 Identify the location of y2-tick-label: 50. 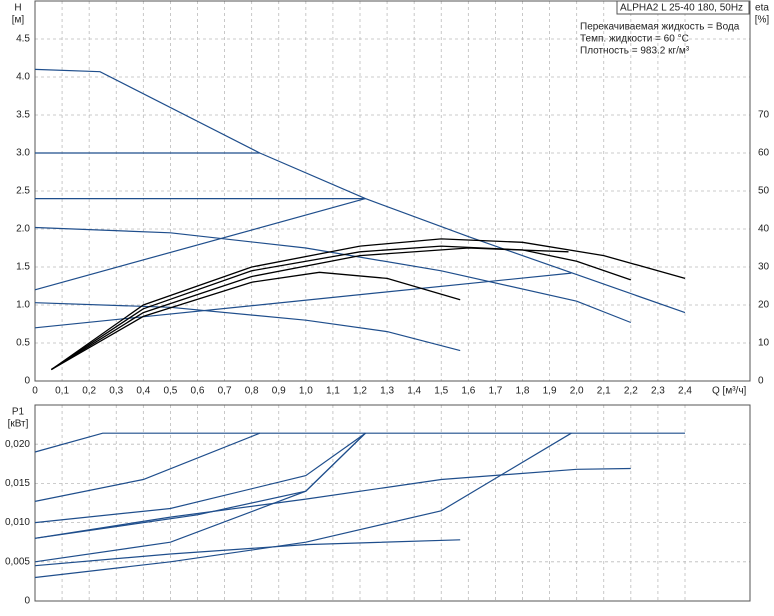
(764, 191).